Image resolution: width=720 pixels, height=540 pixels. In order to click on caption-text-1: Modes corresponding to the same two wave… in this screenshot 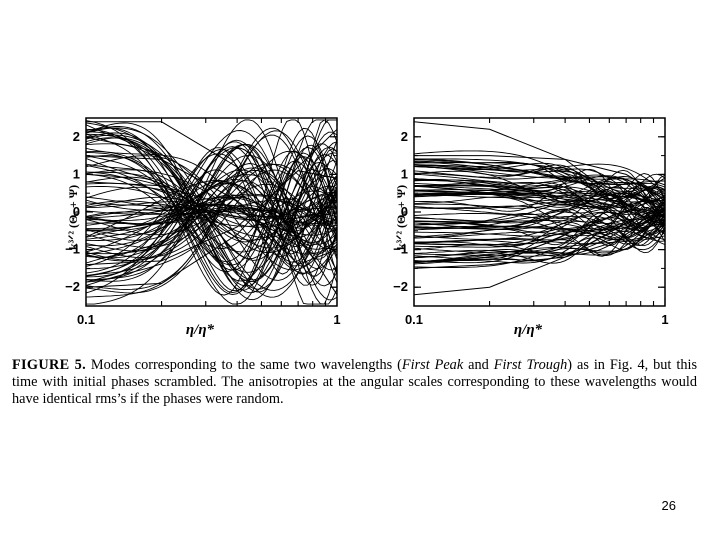, I will do `click(246, 365)`.